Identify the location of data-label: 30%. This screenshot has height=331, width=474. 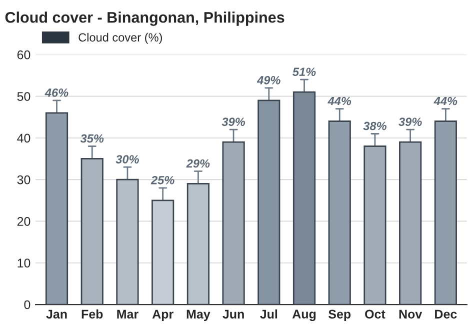
(127, 159).